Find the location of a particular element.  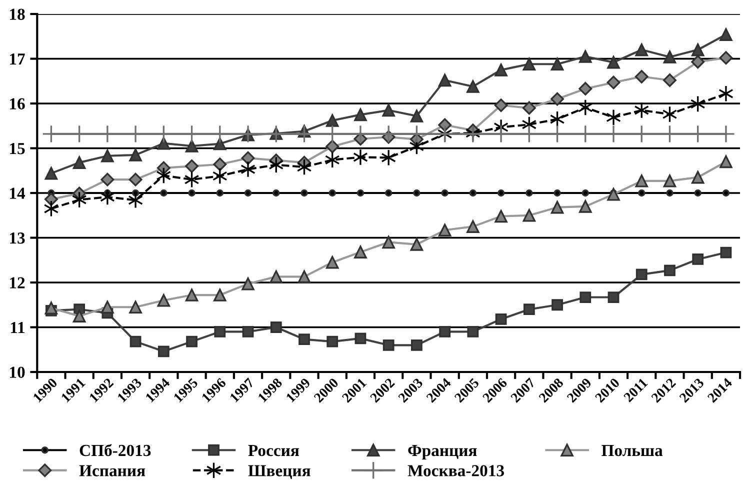

y-tick-label: 15 is located at coordinates (17, 148).